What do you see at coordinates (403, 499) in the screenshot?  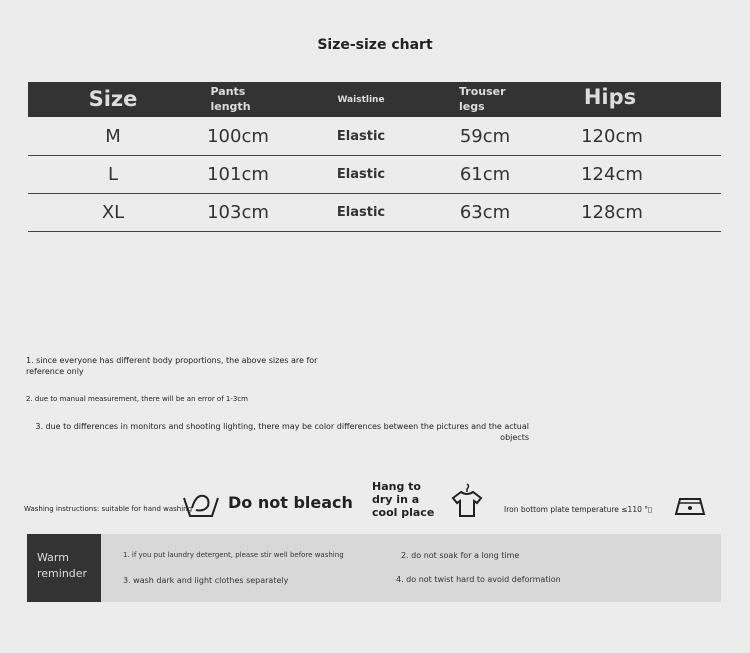 I see `hang-dry-text: Hang to dry in a cool place` at bounding box center [403, 499].